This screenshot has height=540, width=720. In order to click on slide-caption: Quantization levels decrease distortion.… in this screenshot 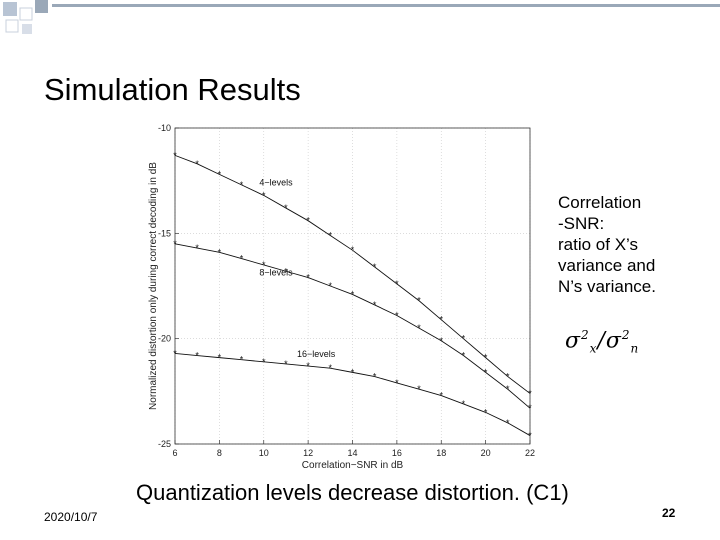, I will do `click(352, 492)`.